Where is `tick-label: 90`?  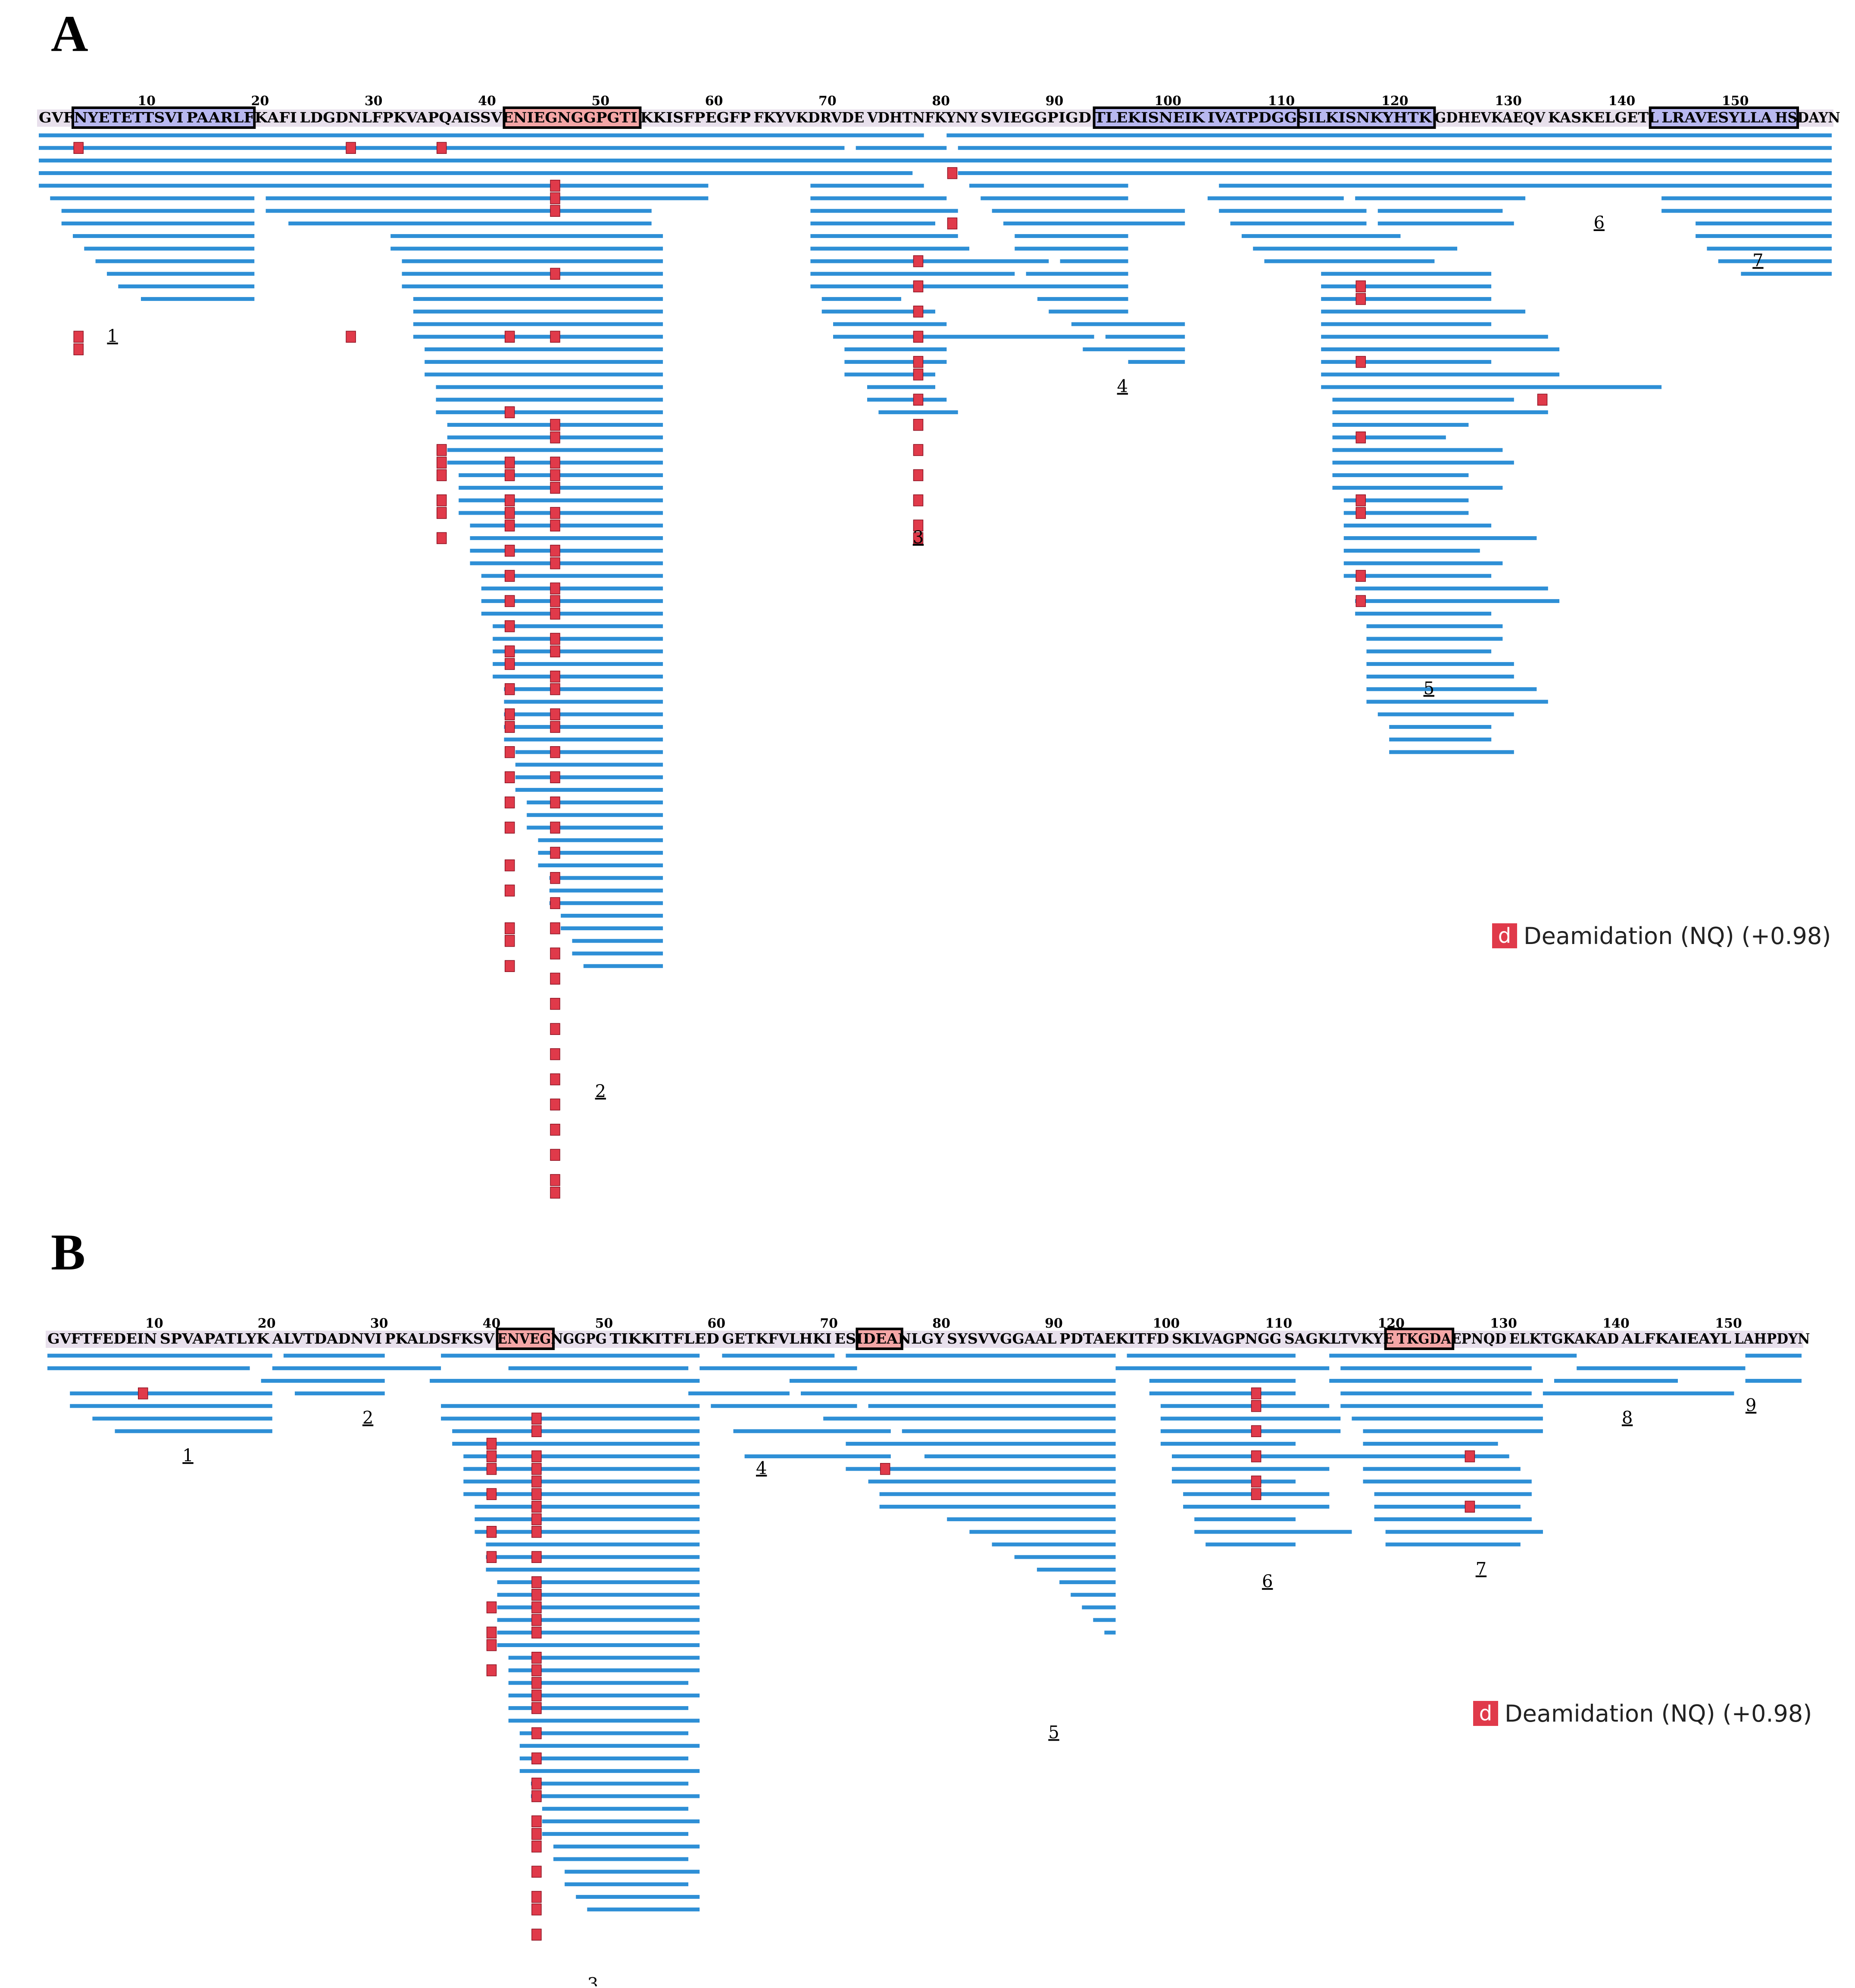
tick-label: 90 is located at coordinates (1054, 1324).